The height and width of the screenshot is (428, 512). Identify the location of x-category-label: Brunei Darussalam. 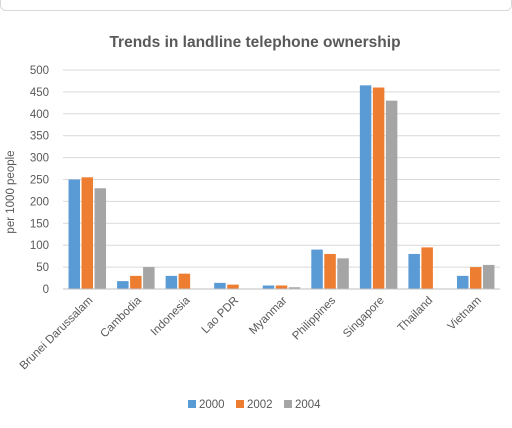
(57, 334).